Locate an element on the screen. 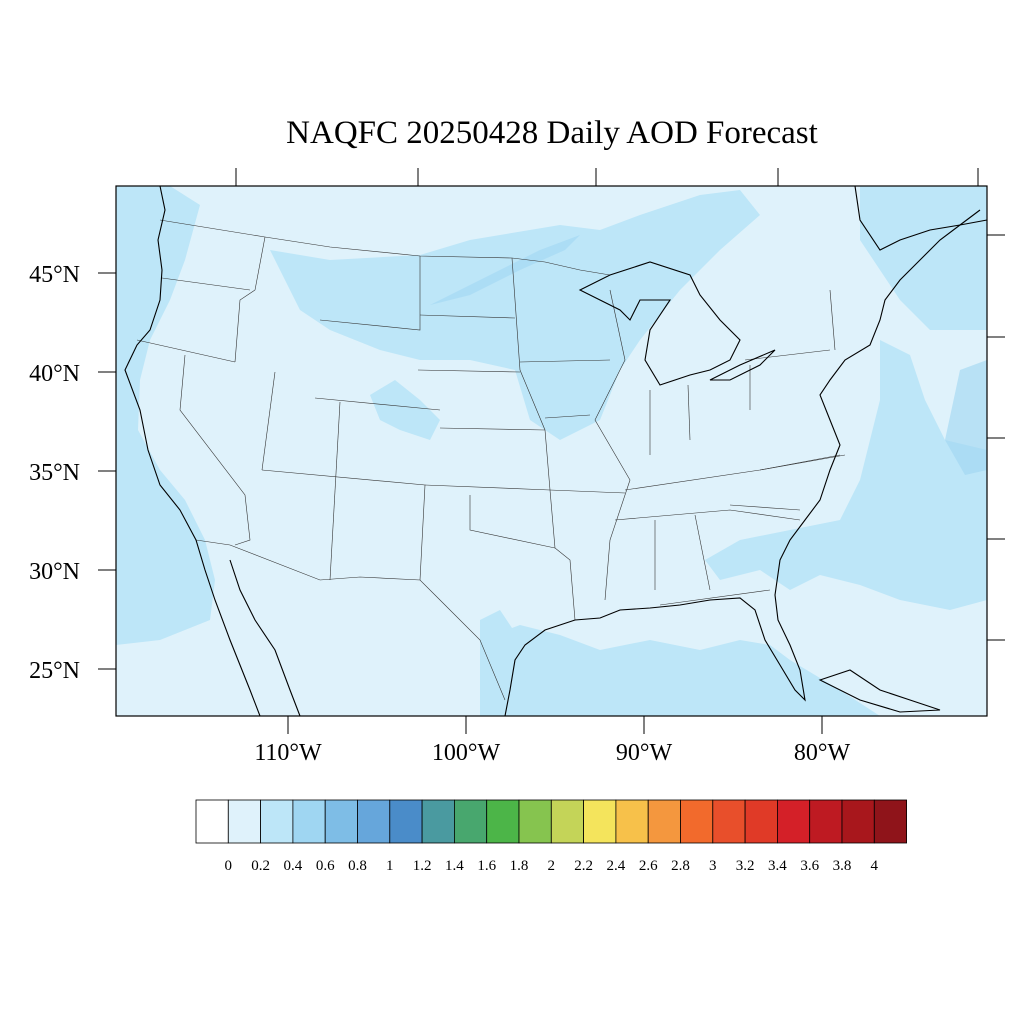  aod-gulf-west is located at coordinates (505, 663).